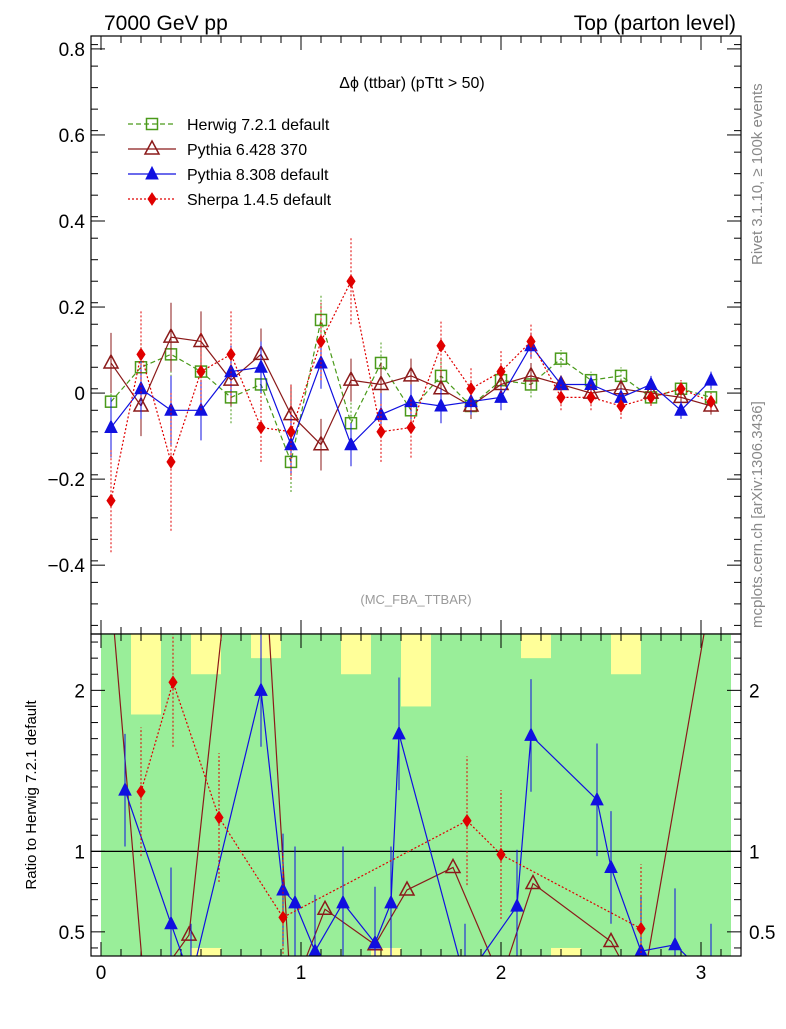 This screenshot has height=1029, width=786. Describe the element at coordinates (301, 973) in the screenshot. I see `x-tick-label: 1` at that location.